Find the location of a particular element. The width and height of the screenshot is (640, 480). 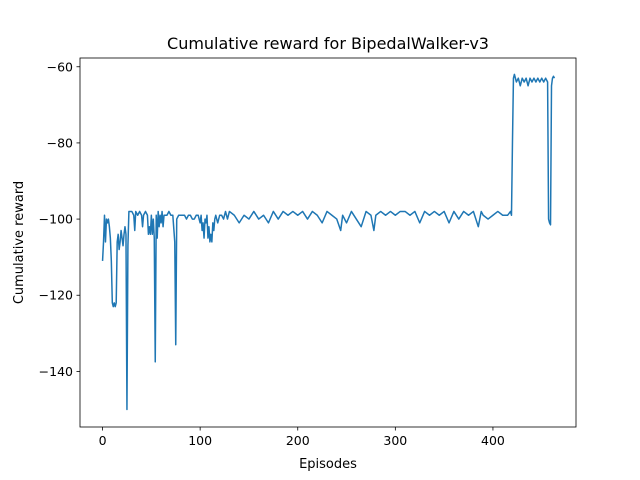

x-tick-label: 0 is located at coordinates (103, 440).